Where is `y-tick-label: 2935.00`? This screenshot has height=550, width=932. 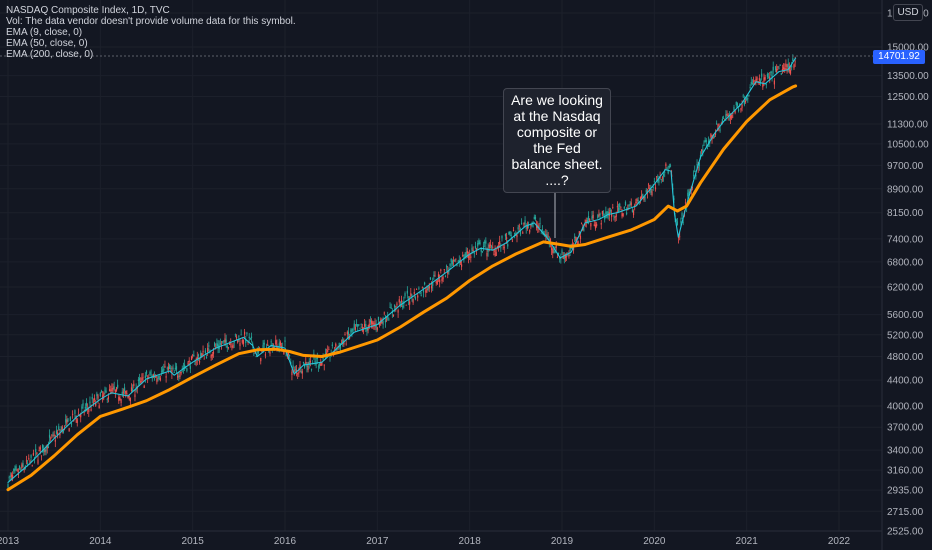
y-tick-label: 2935.00 is located at coordinates (905, 491).